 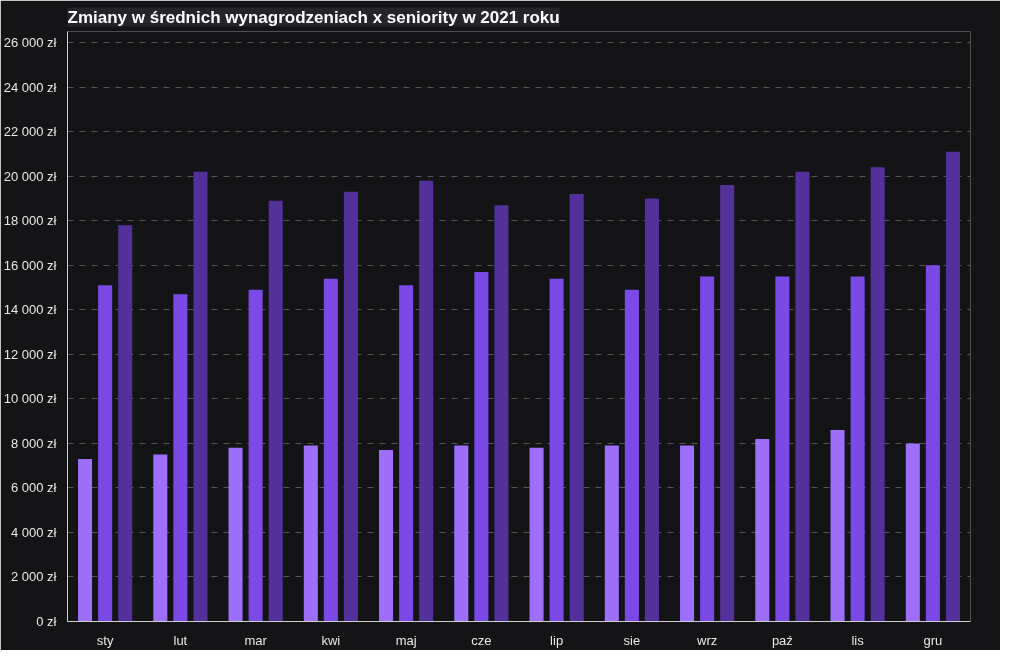 What do you see at coordinates (557, 640) in the screenshot?
I see `x-tick-label: lip` at bounding box center [557, 640].